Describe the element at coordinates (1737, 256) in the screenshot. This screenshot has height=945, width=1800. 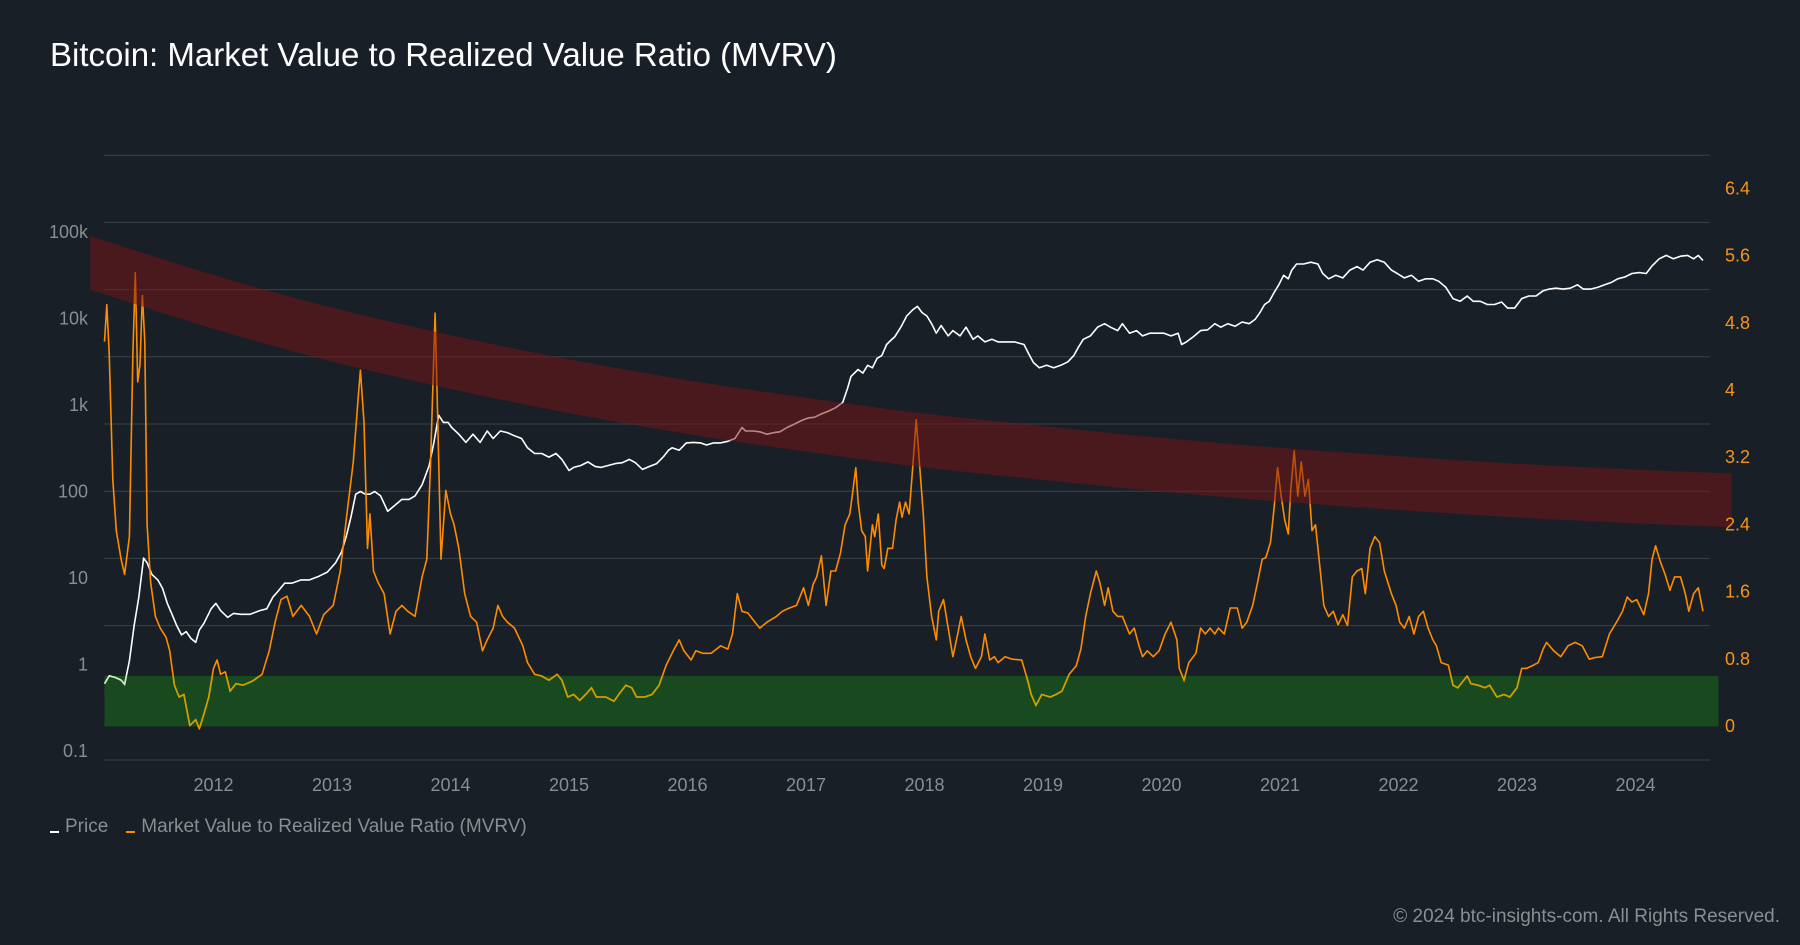
I see `right-axis-tick-label: 5.6` at that location.